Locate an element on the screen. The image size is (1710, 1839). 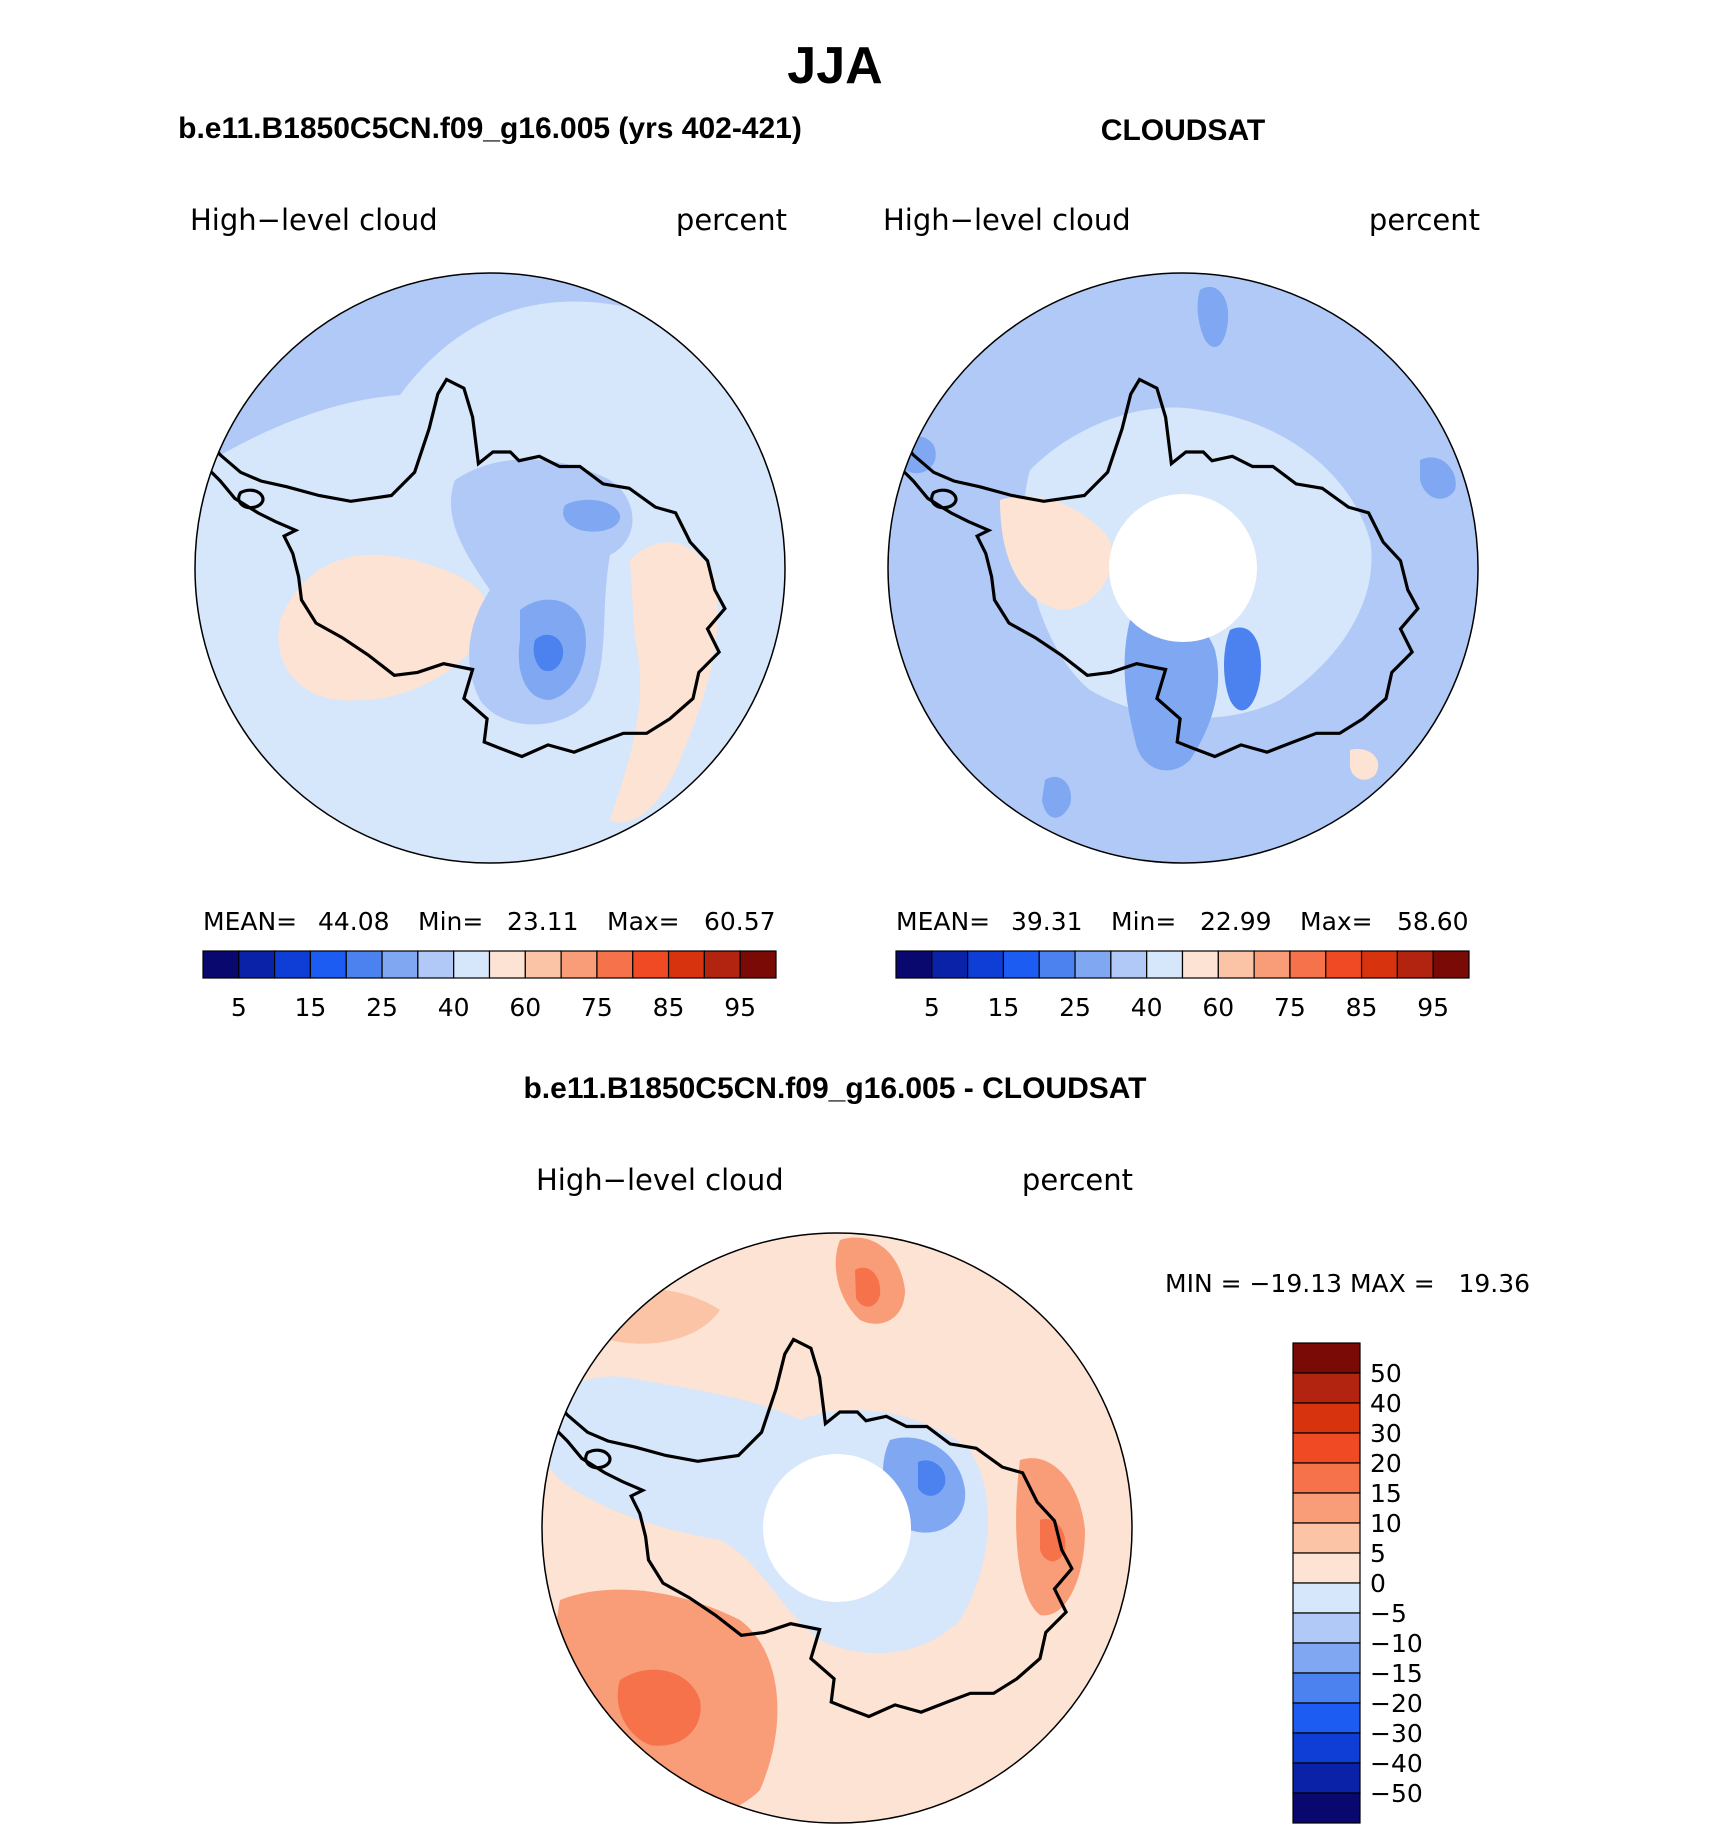
obs-colorbar-label: 95 is located at coordinates (1433, 1007).